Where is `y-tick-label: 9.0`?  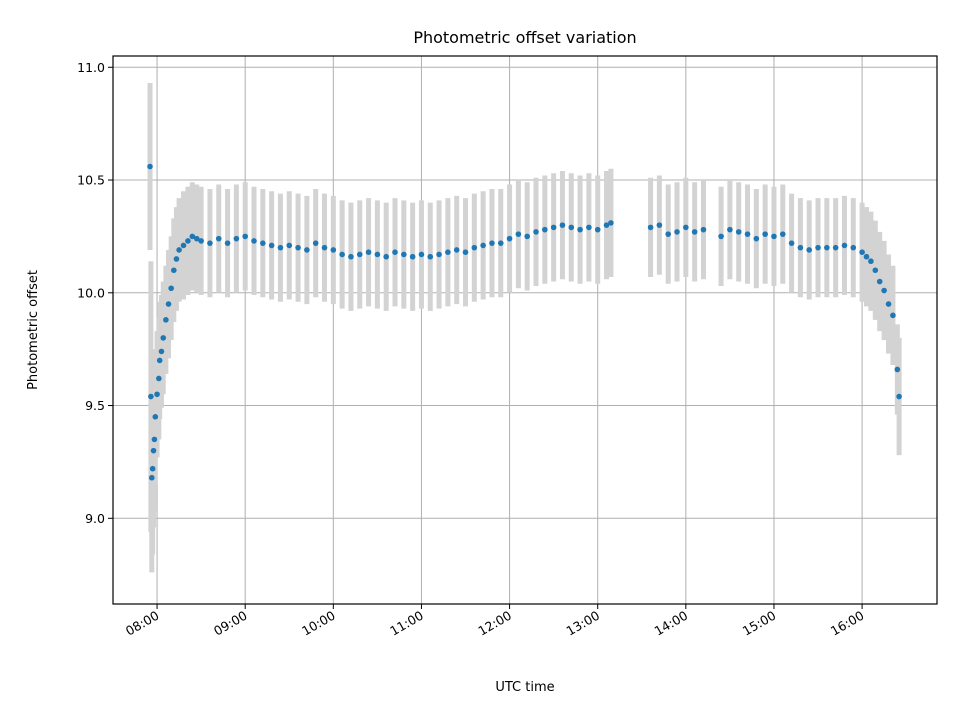 y-tick-label: 9.0 is located at coordinates (95, 518).